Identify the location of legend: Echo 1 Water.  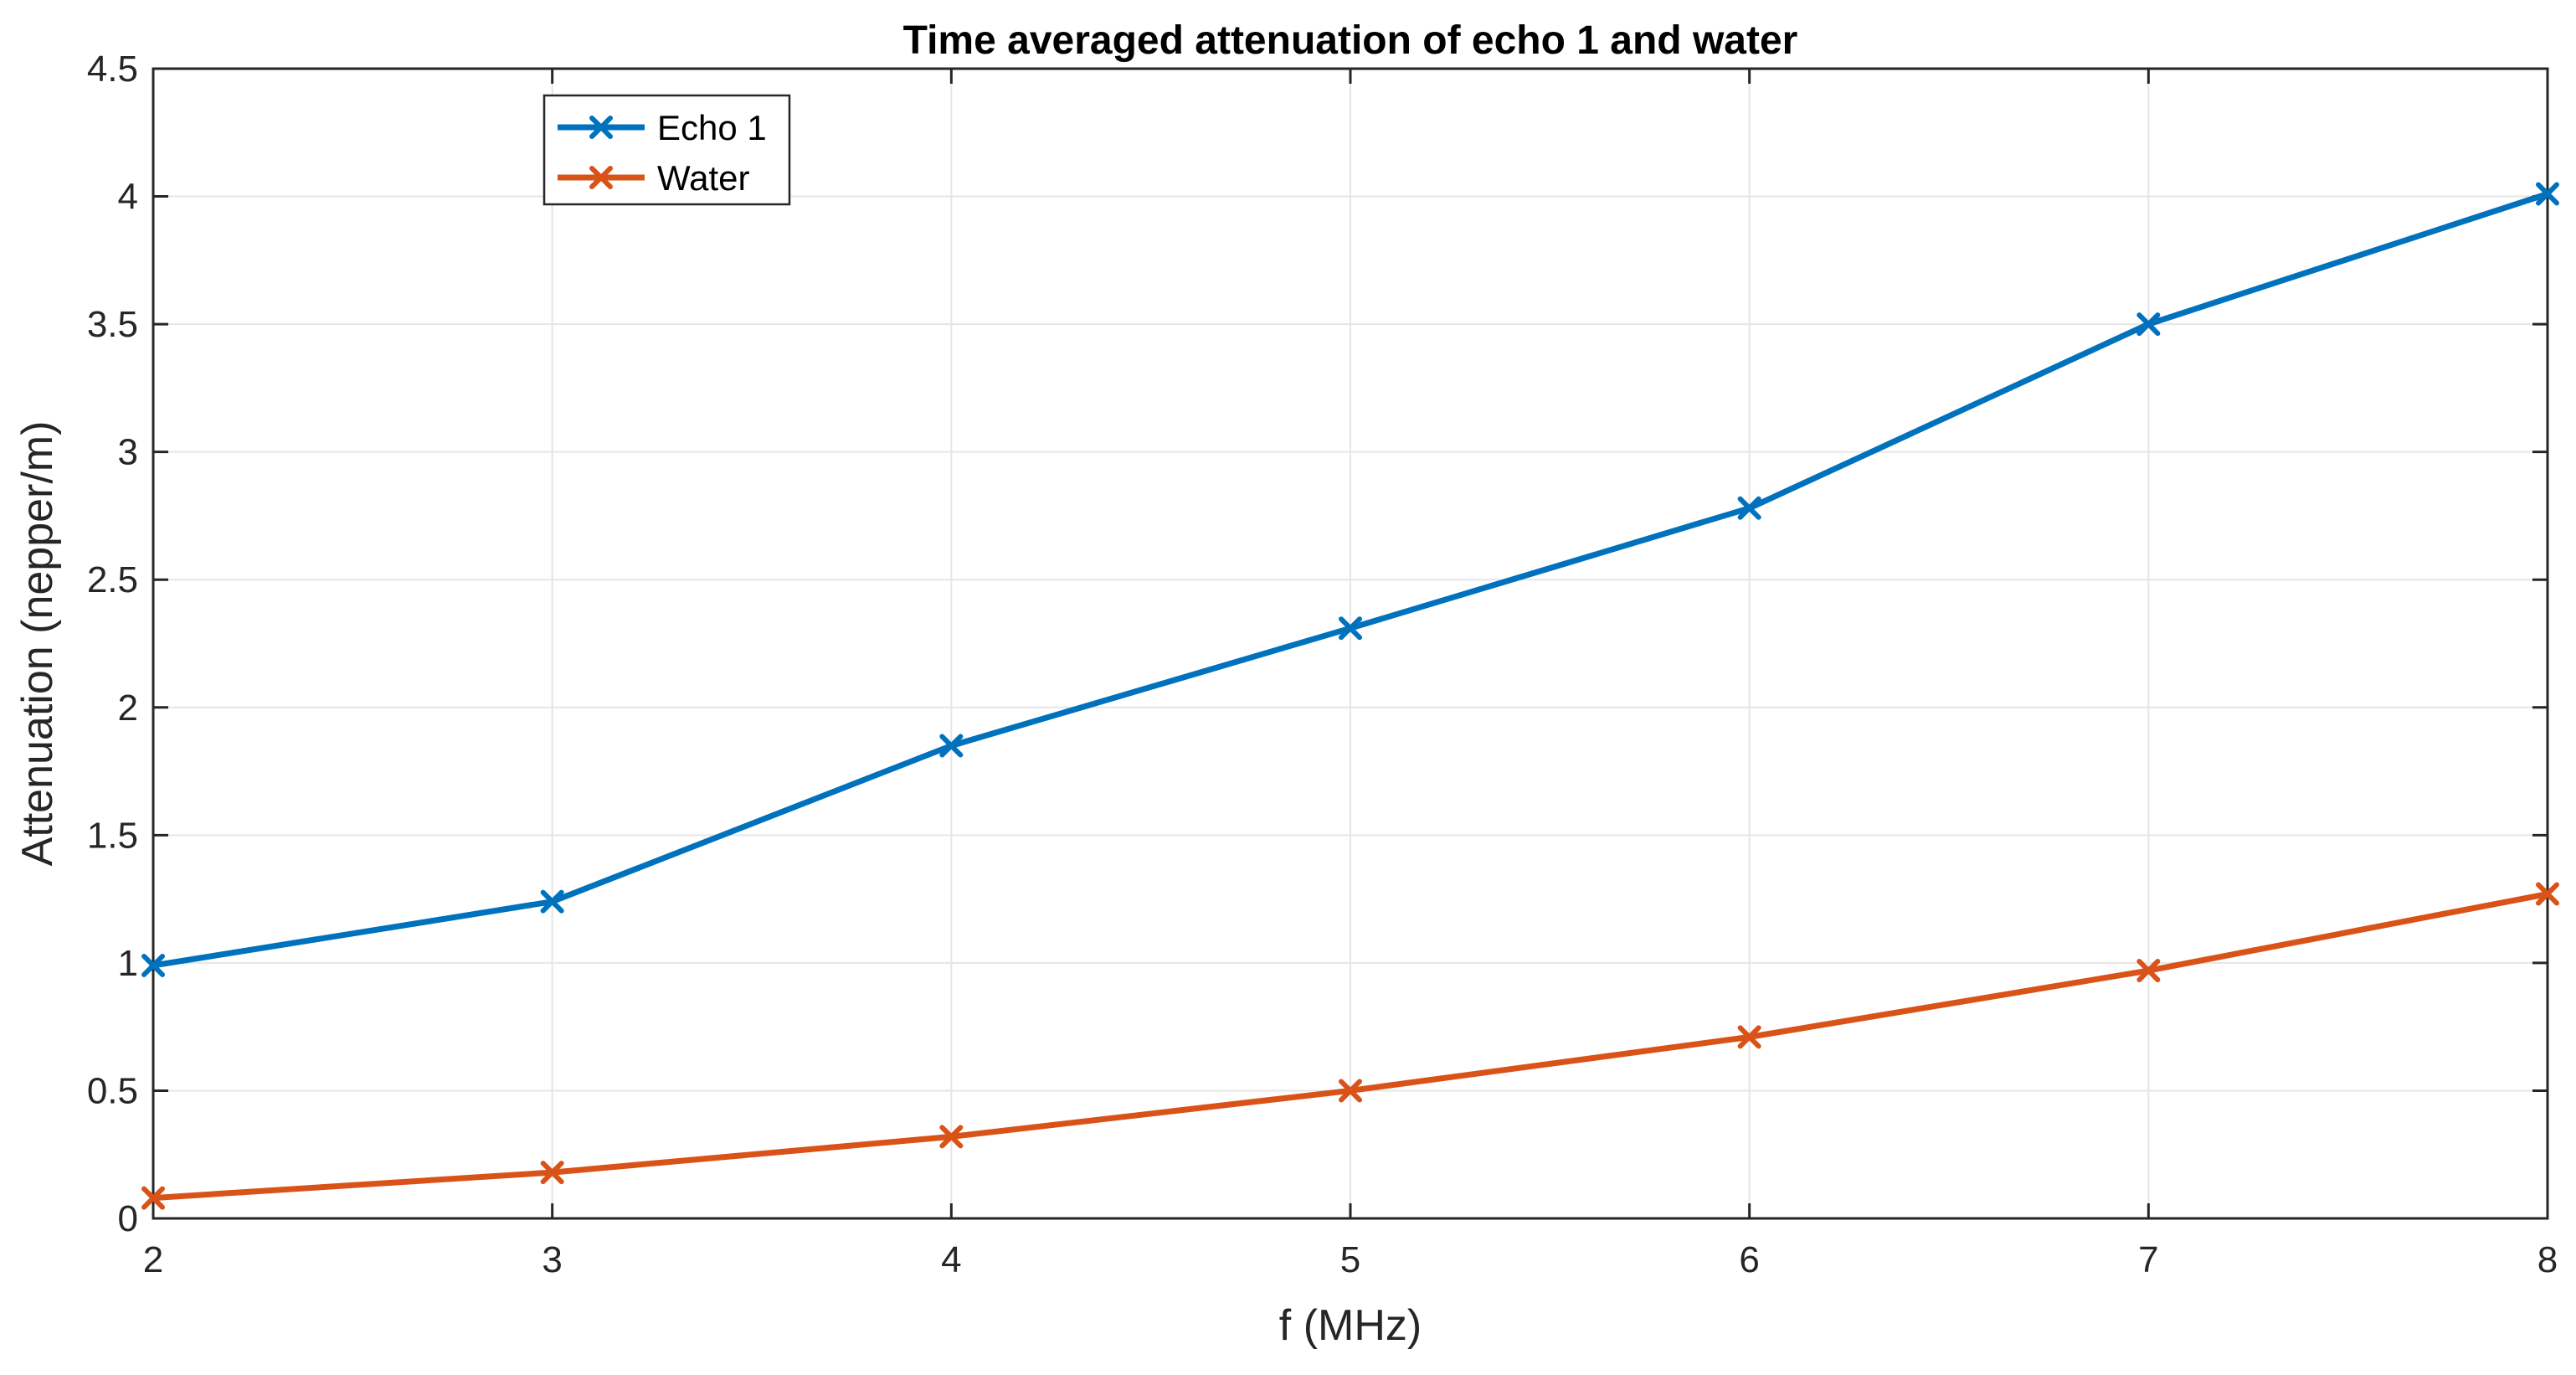
(667, 150).